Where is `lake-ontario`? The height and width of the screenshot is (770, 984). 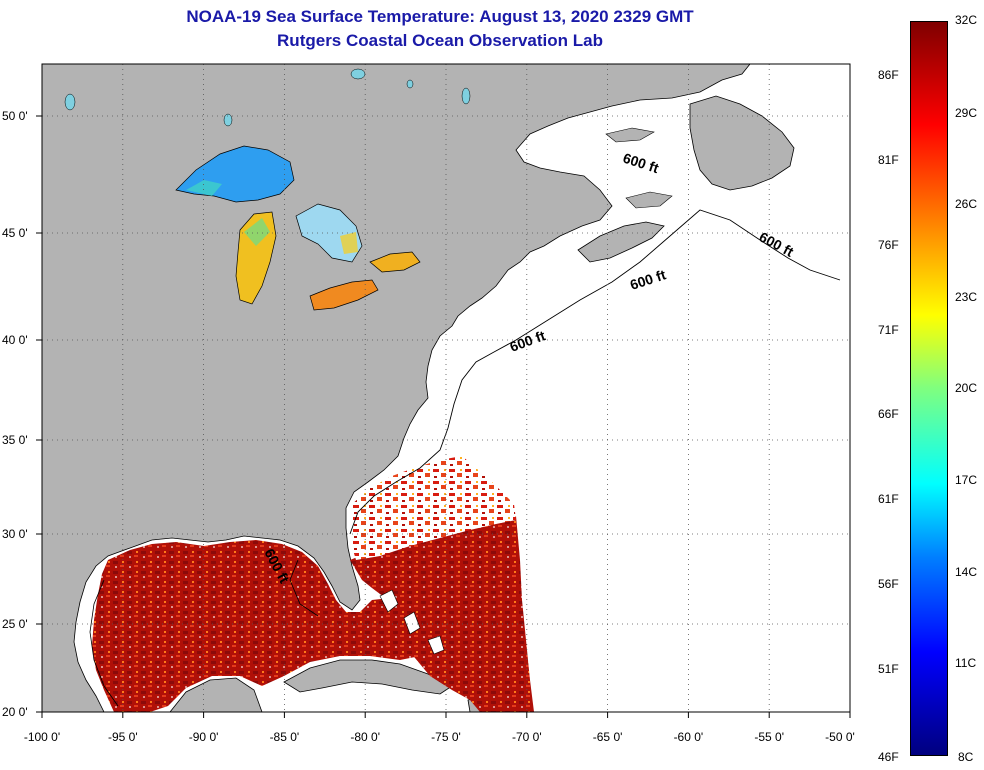
lake-ontario is located at coordinates (395, 262).